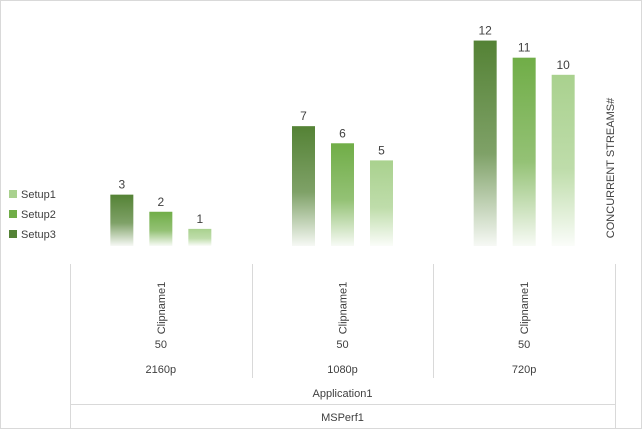 The width and height of the screenshot is (643, 430). What do you see at coordinates (38, 195) in the screenshot?
I see `legend-label: Setup1` at bounding box center [38, 195].